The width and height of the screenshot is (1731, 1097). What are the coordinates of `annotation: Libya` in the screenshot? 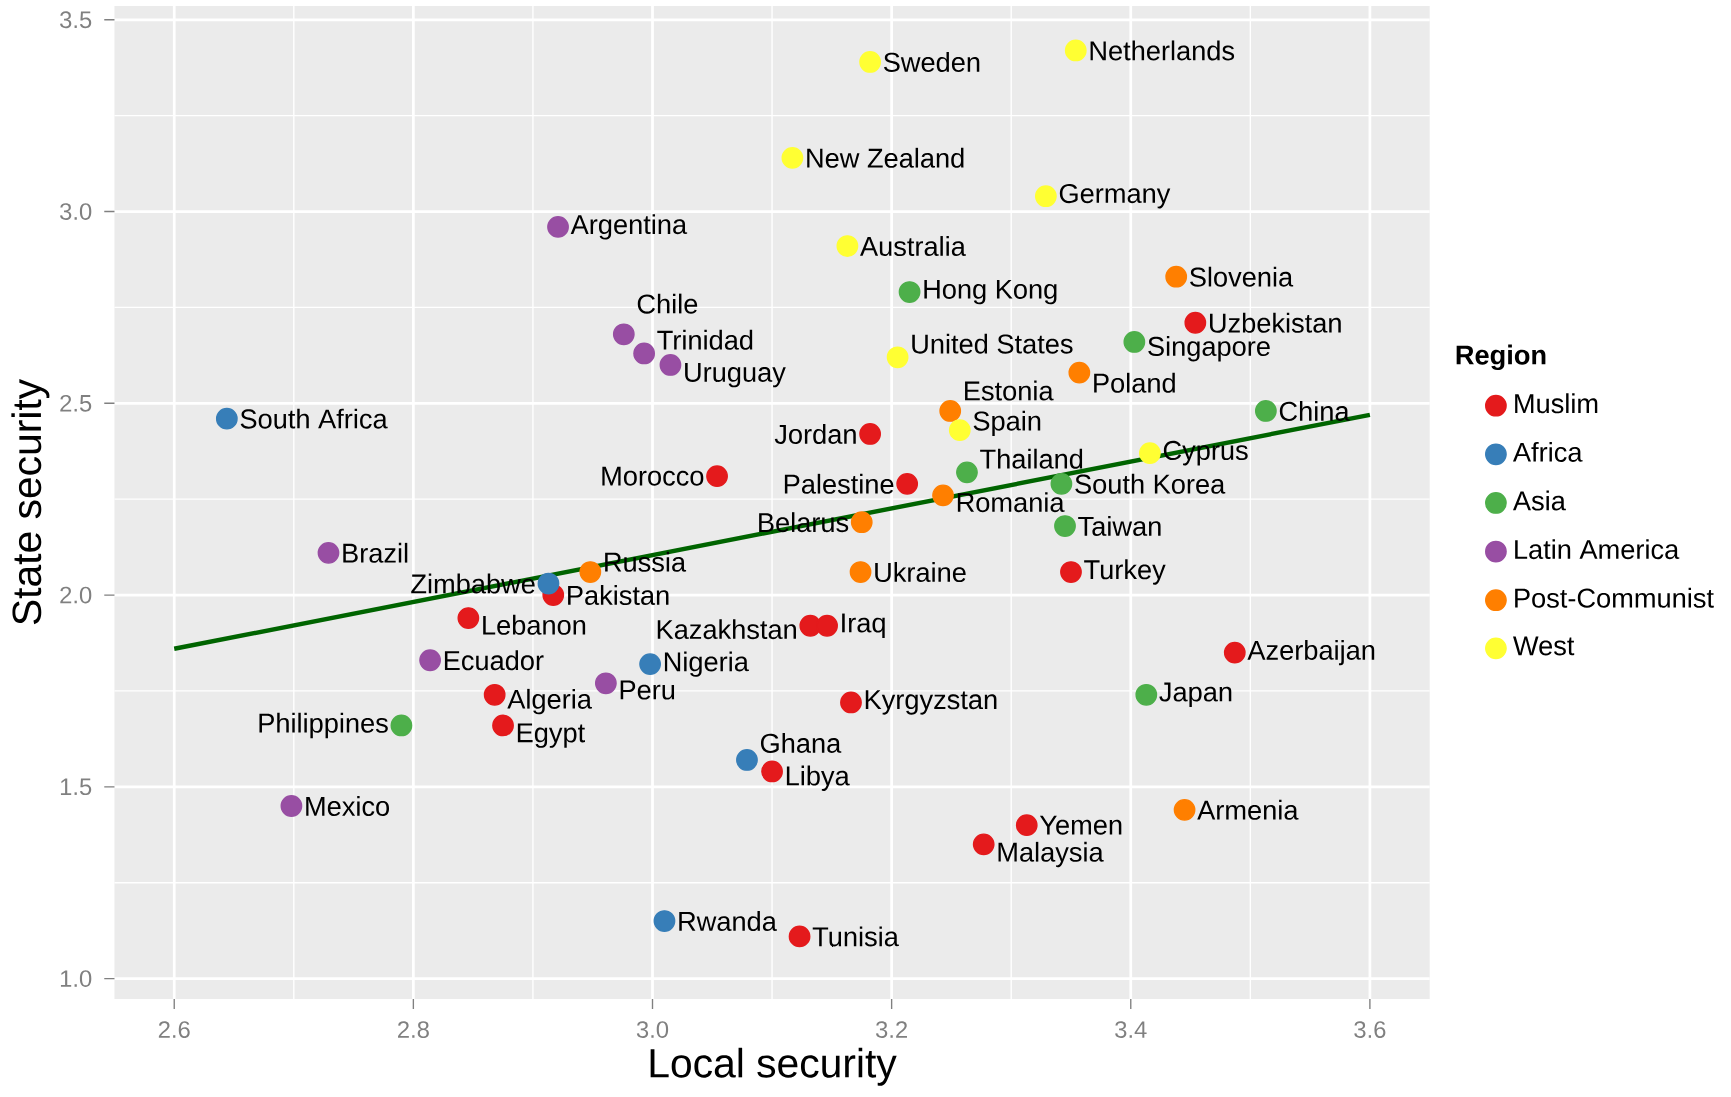 It's located at (818, 778).